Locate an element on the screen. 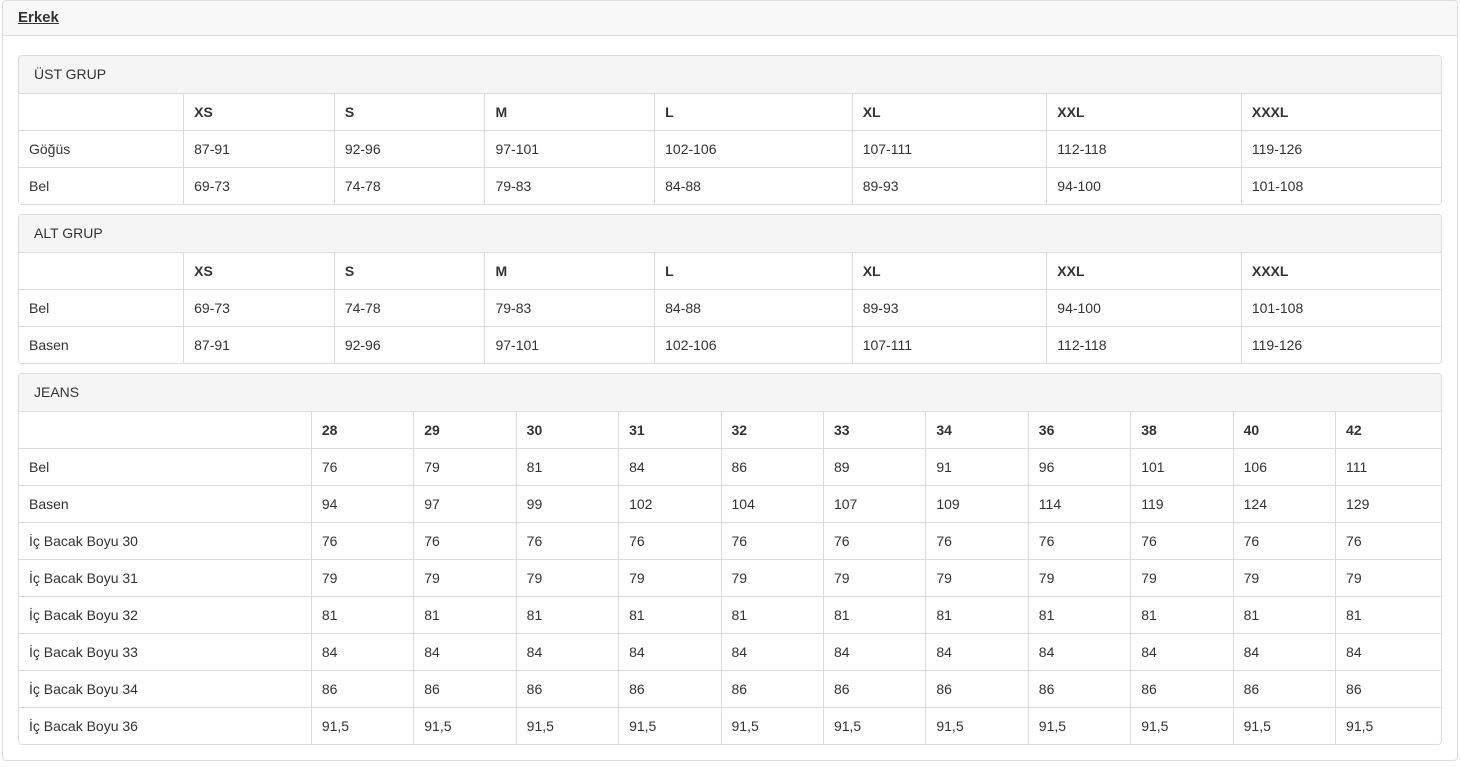 This screenshot has width=1460, height=767. value-cell: 112-118 is located at coordinates (1144, 149).